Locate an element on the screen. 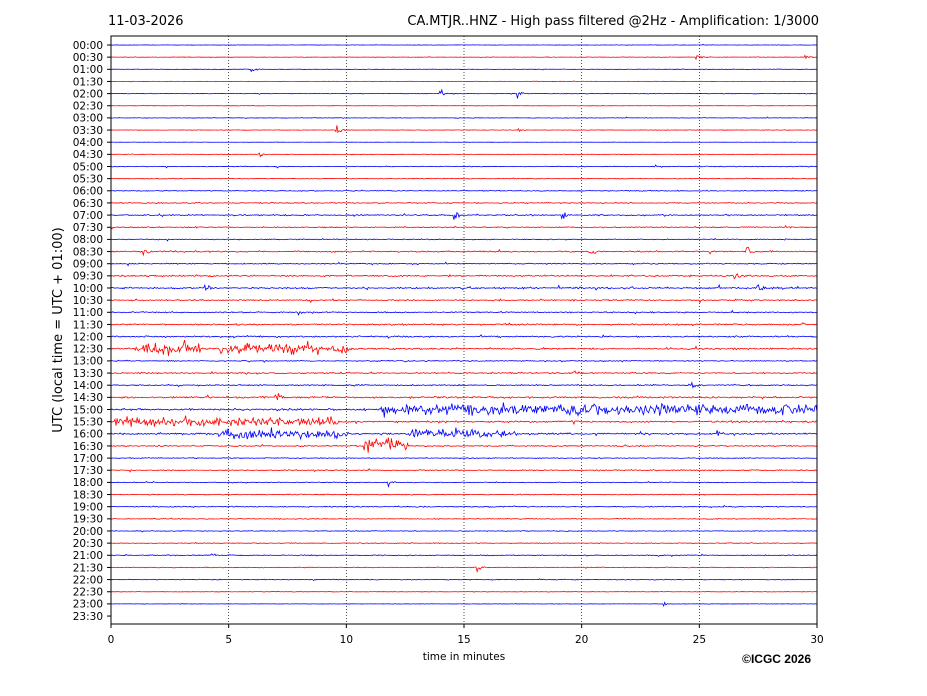 The width and height of the screenshot is (927, 696). y-tick-label: 14:00 is located at coordinates (88, 386).